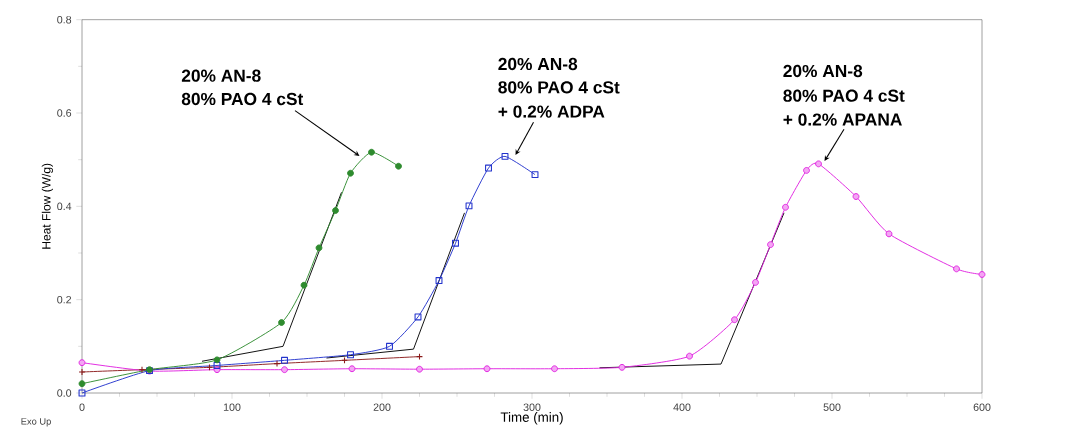 The image size is (1080, 429). Describe the element at coordinates (64, 206) in the screenshot. I see `y-tick-label: 0.4` at that location.